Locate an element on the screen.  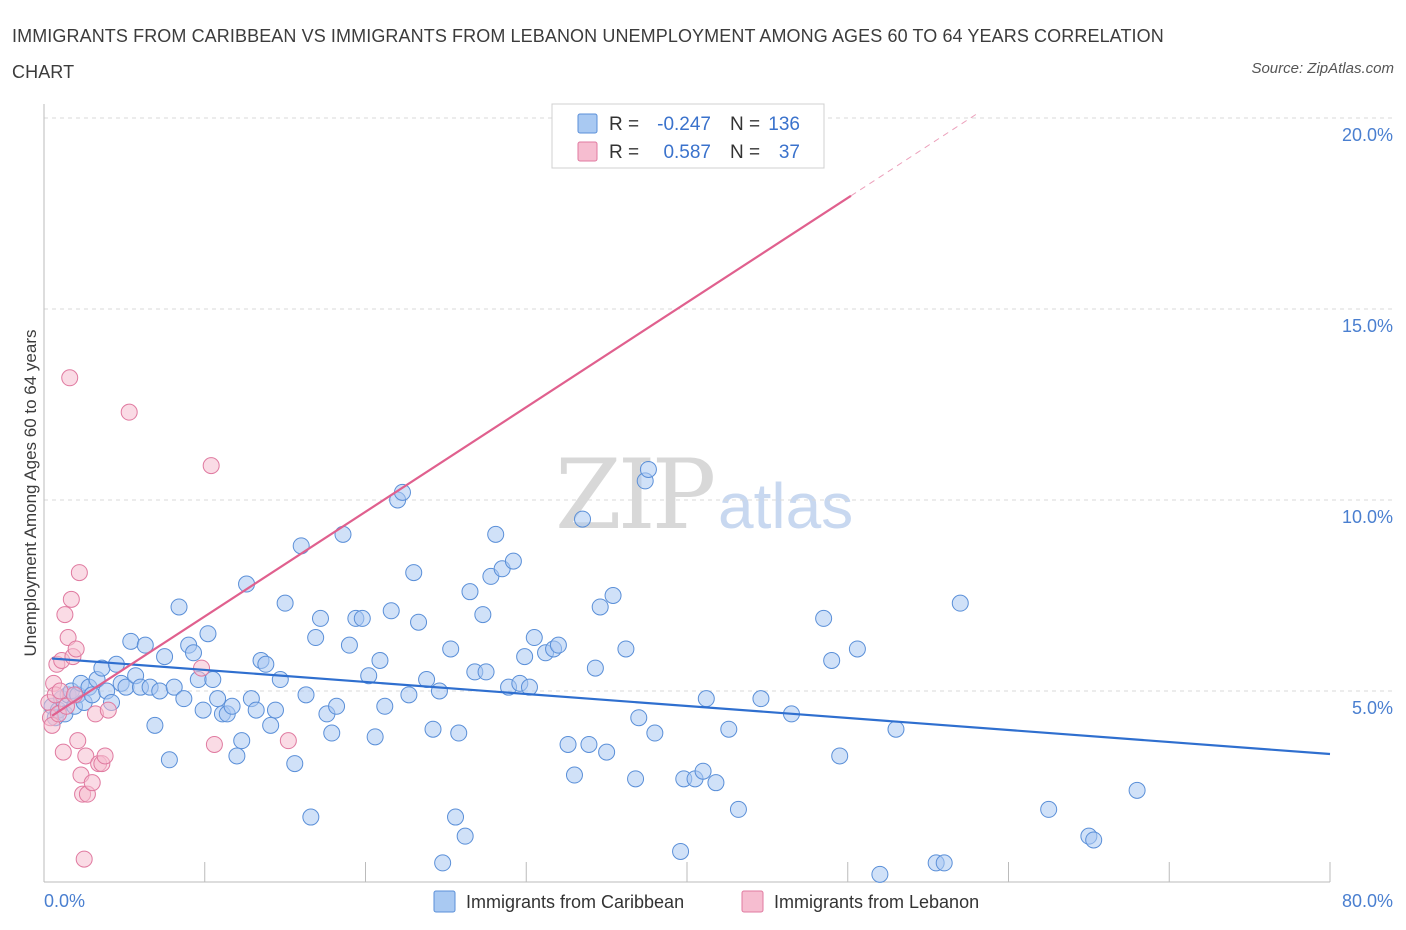
lebanon-trend-extension is located at coordinates (913, 155).